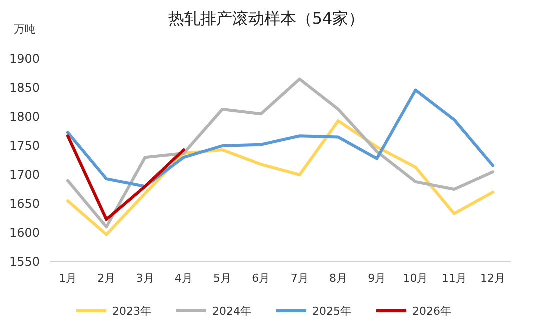  Describe the element at coordinates (332, 311) in the screenshot. I see `legend-label: 2025年` at that location.